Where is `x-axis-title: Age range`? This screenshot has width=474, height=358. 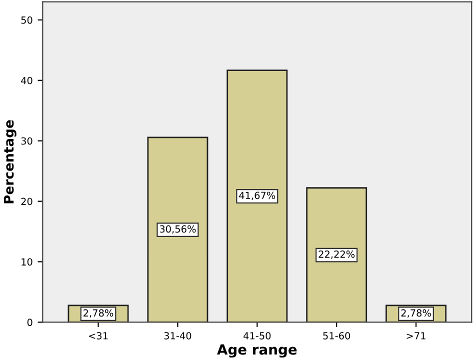 x-axis-title: Age range is located at coordinates (257, 351).